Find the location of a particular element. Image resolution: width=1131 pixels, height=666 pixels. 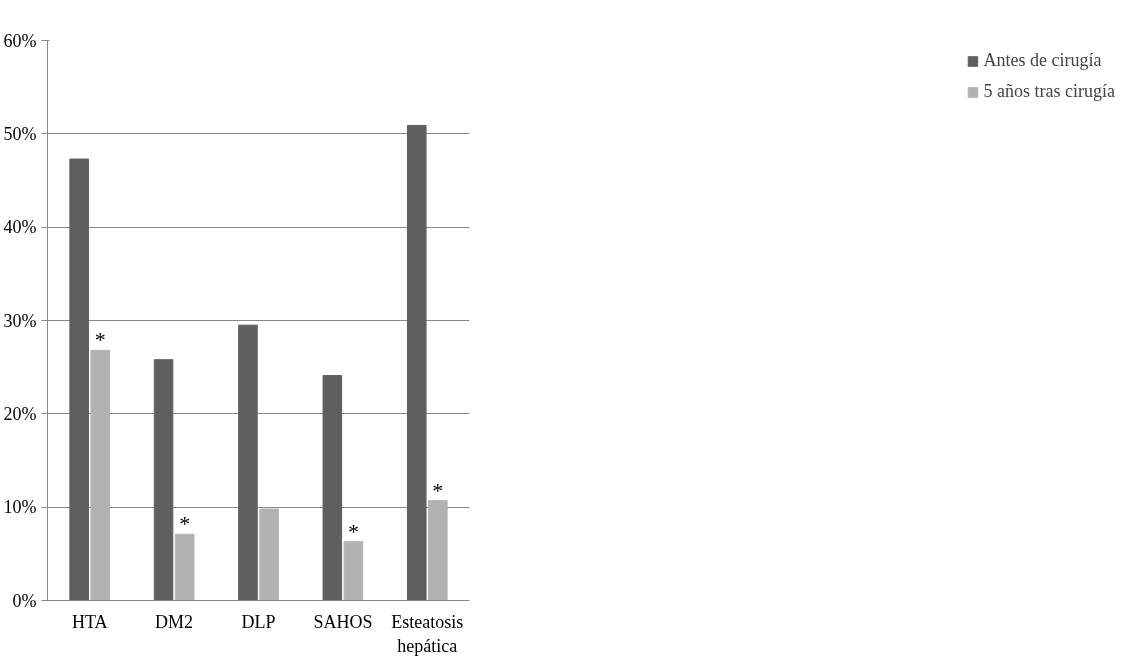

x-tick-label: Esteatosis hepática is located at coordinates (427, 633).